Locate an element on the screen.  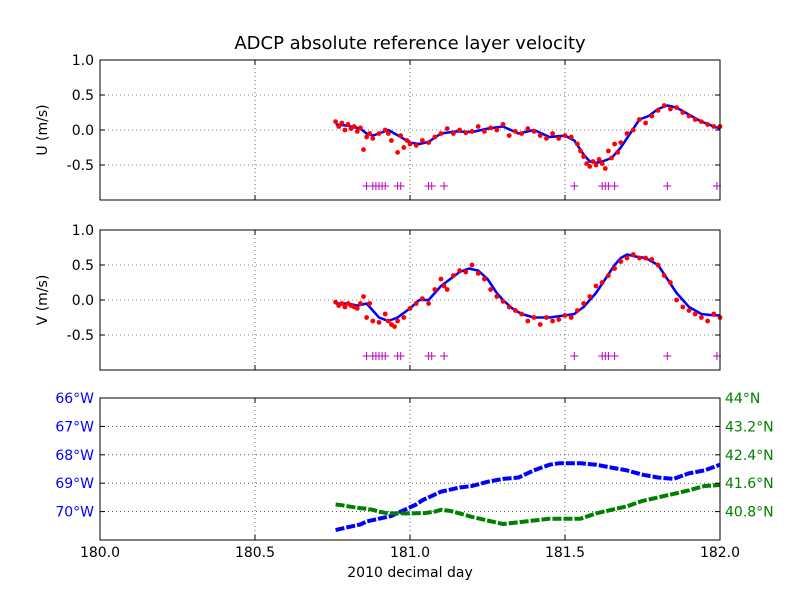
y-tick-label: 0.0 is located at coordinates (83, 131).